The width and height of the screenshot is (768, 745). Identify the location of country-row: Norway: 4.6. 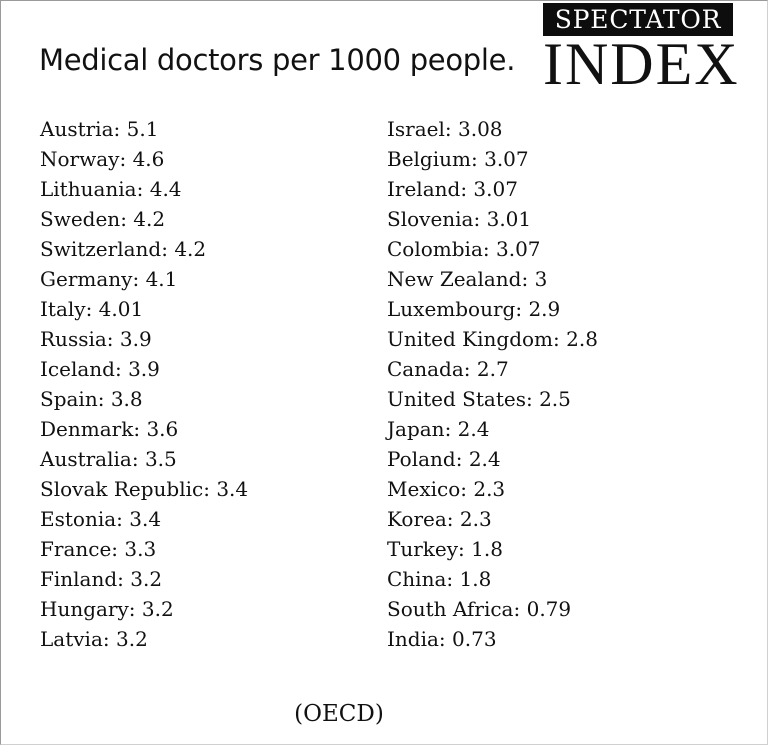
(144, 159).